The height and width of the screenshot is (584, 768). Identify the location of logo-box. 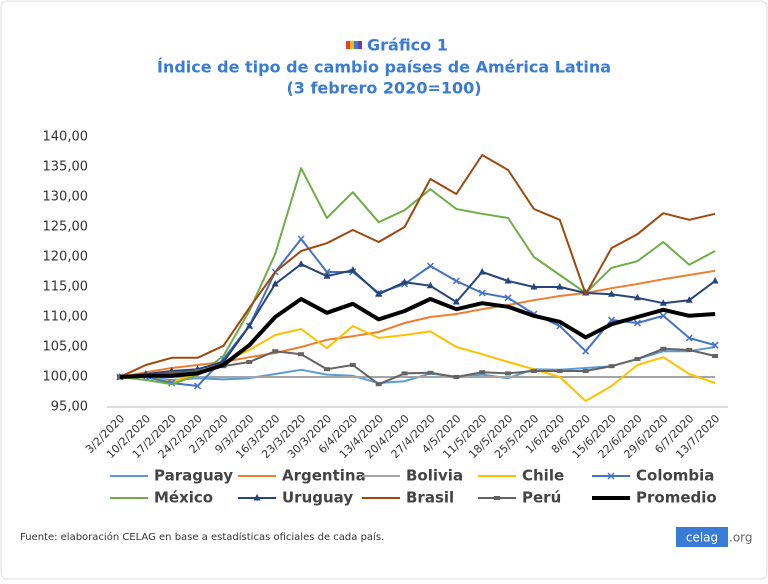
(702, 537).